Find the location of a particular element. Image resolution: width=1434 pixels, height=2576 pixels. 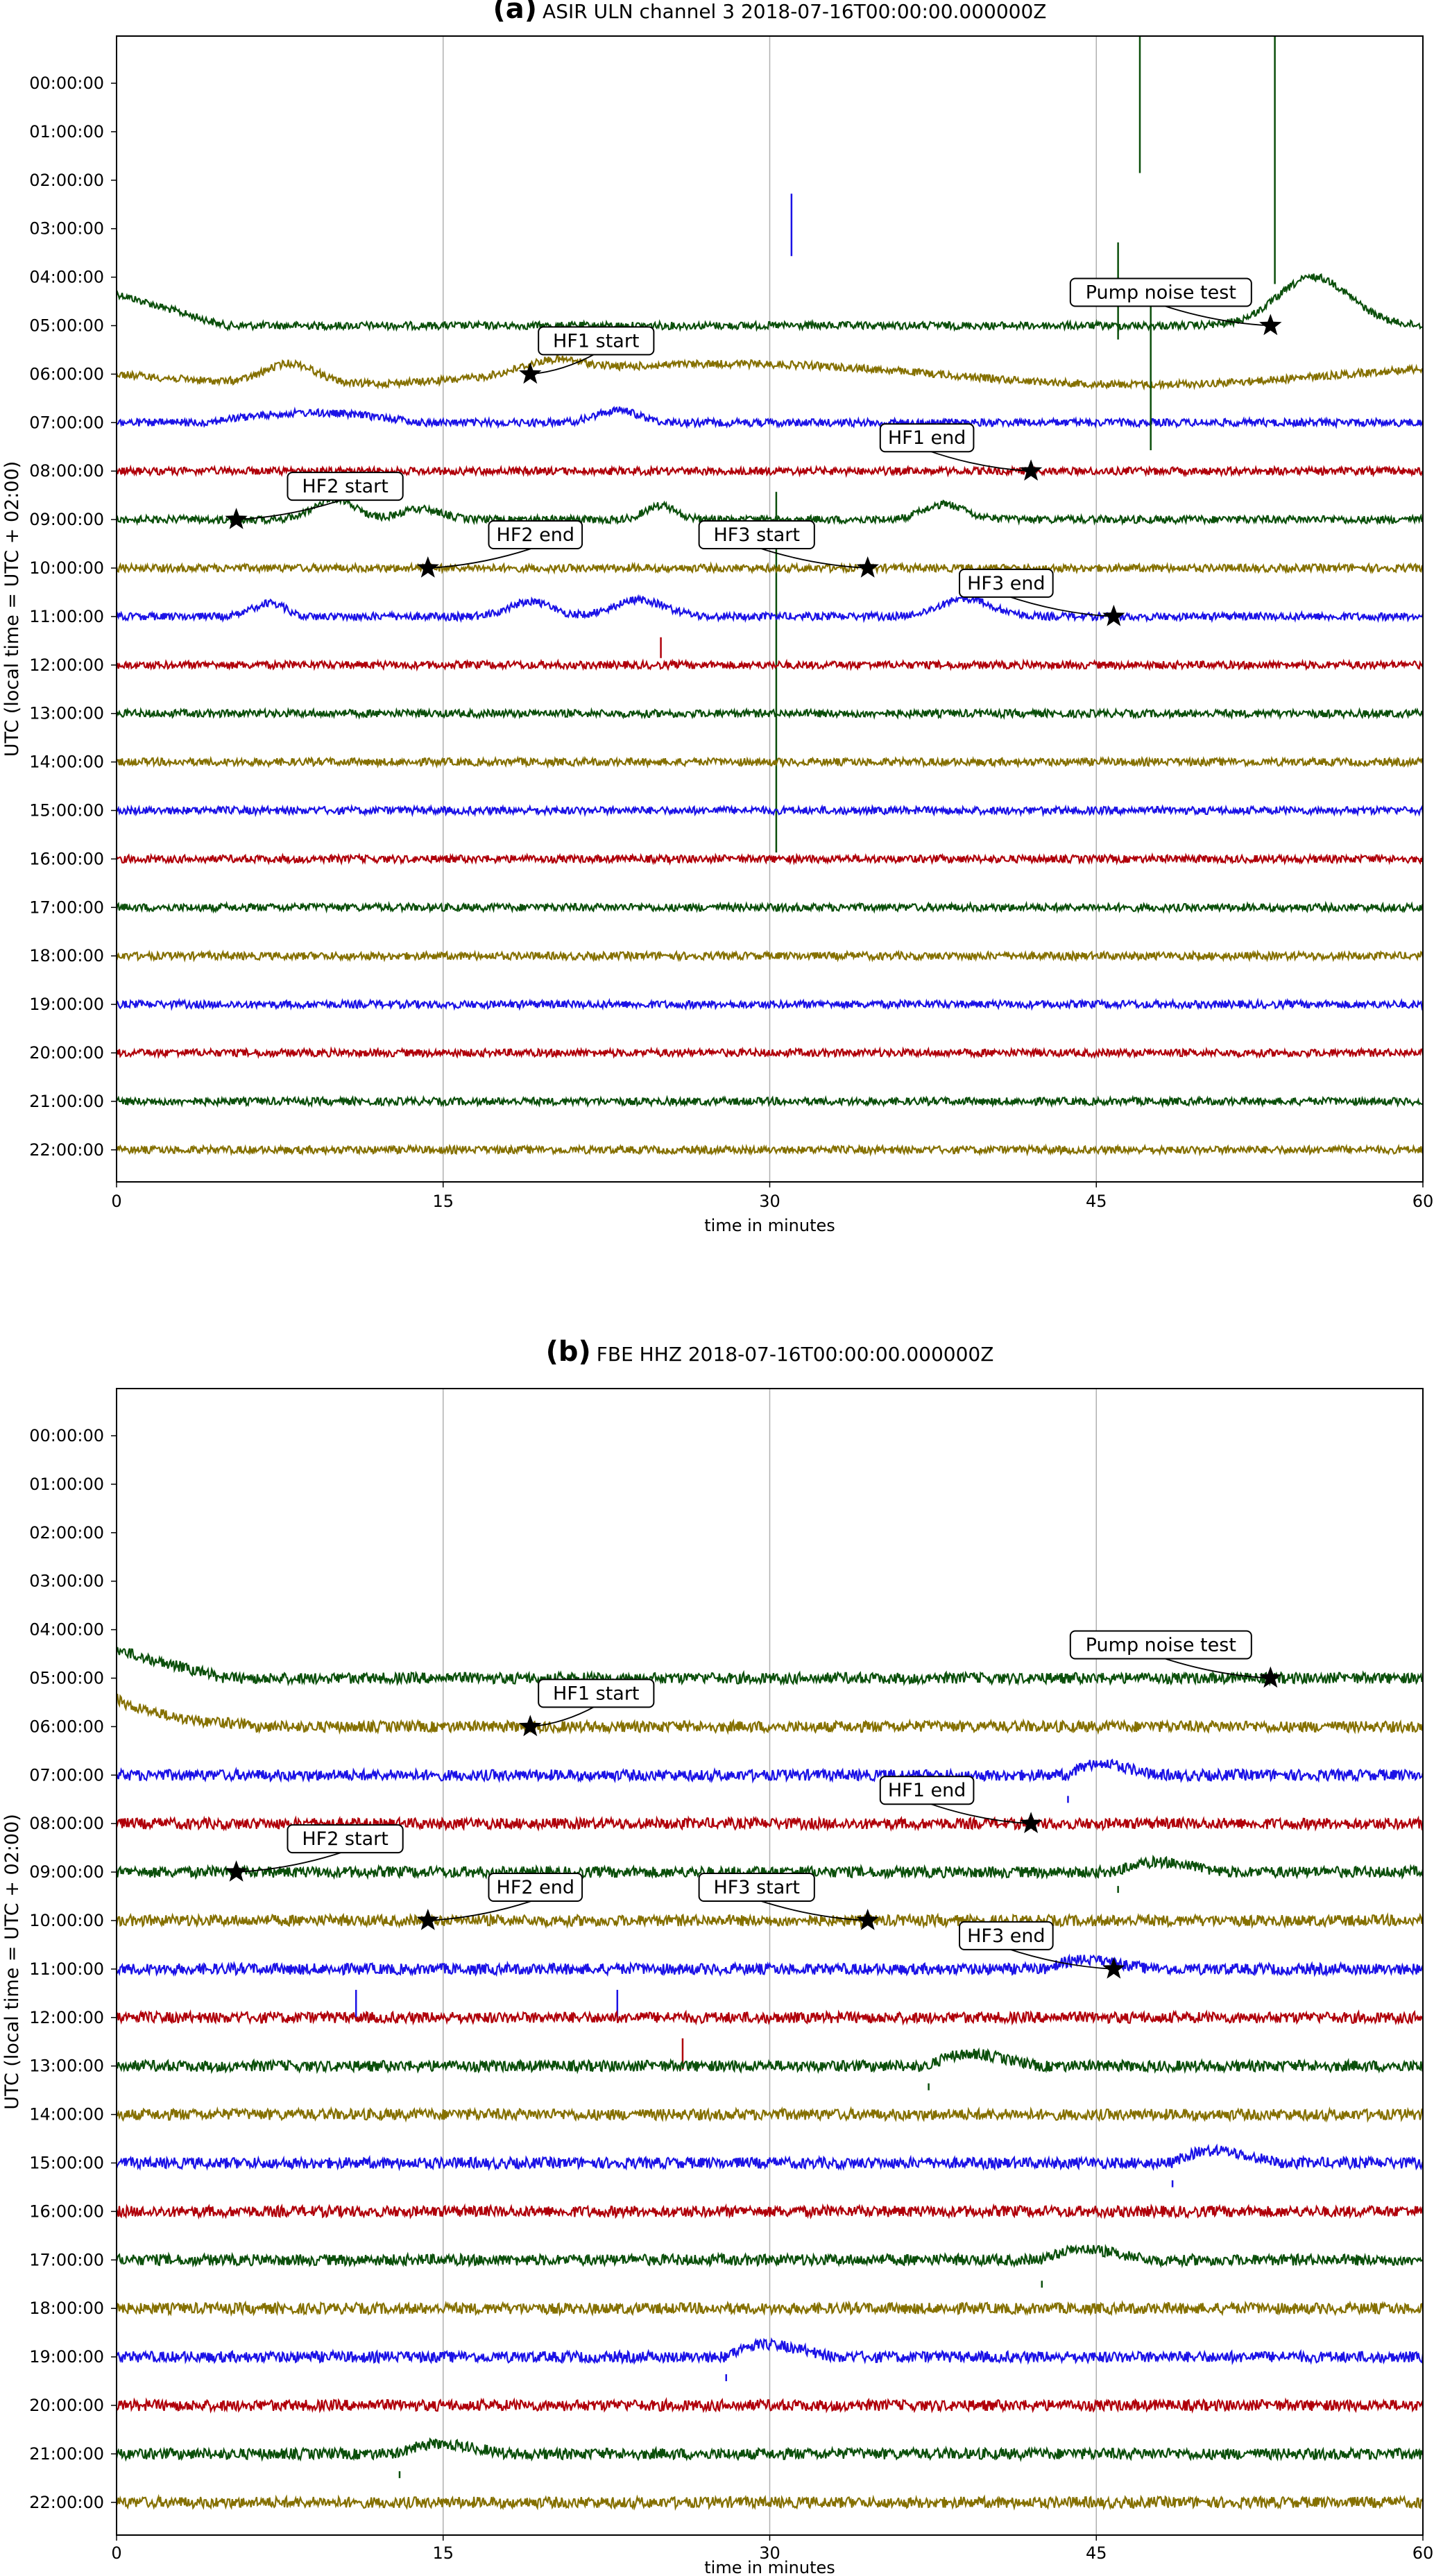

y-tick-label: 00:00:00 is located at coordinates (66, 1435).